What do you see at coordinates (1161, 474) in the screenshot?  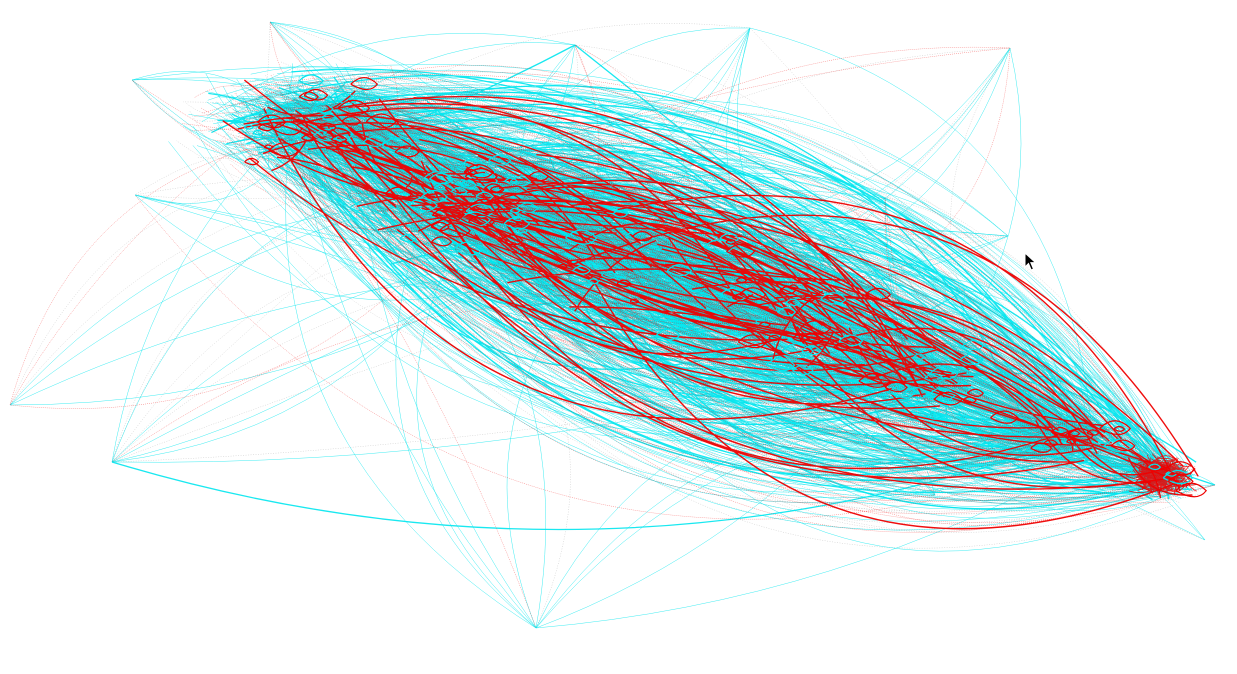 I see `red-dense-cluster` at bounding box center [1161, 474].